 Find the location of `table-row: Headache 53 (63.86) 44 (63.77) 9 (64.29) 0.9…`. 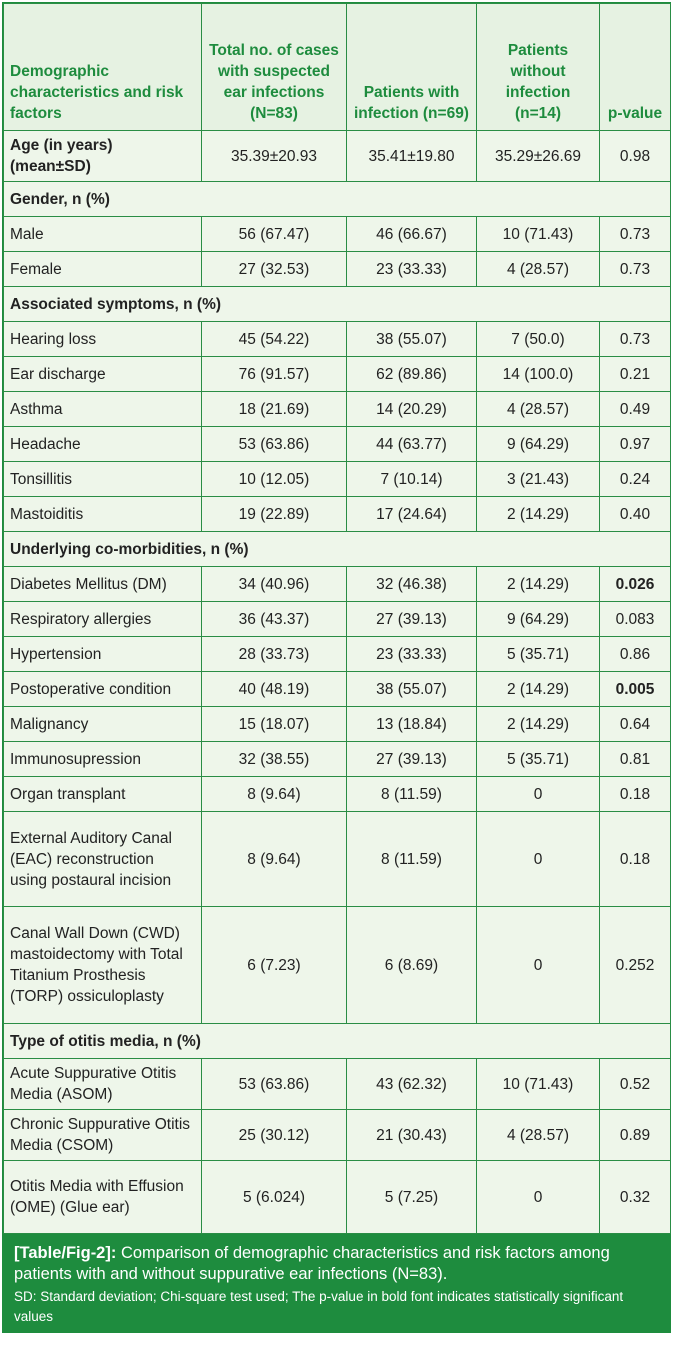

table-row: Headache 53 (63.86) 44 (63.77) 9 (64.29) 0.9… is located at coordinates (337, 444).